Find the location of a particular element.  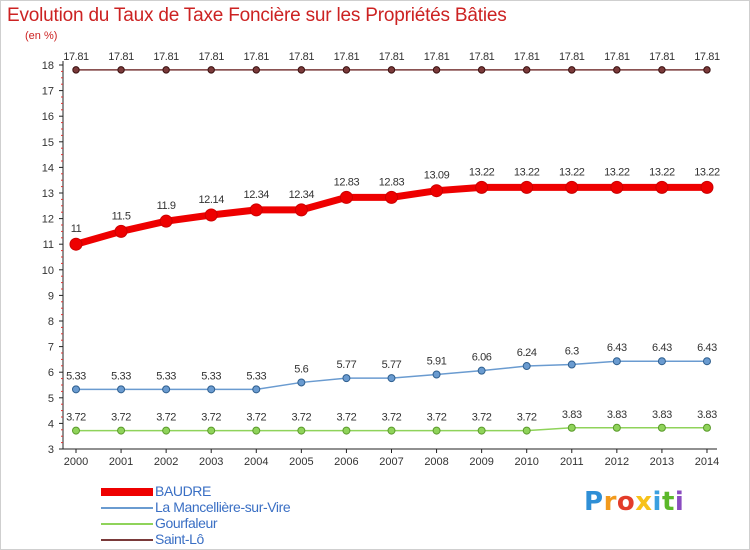

x-tick-label: 2009 is located at coordinates (481, 462).